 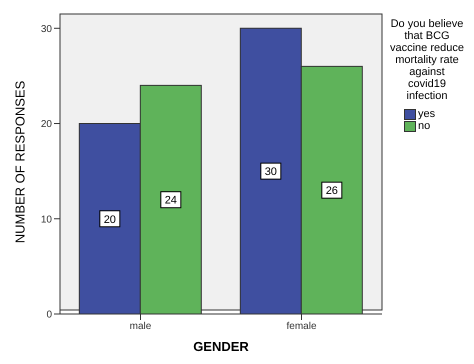 What do you see at coordinates (424, 126) in the screenshot?
I see `legend-label: no` at bounding box center [424, 126].